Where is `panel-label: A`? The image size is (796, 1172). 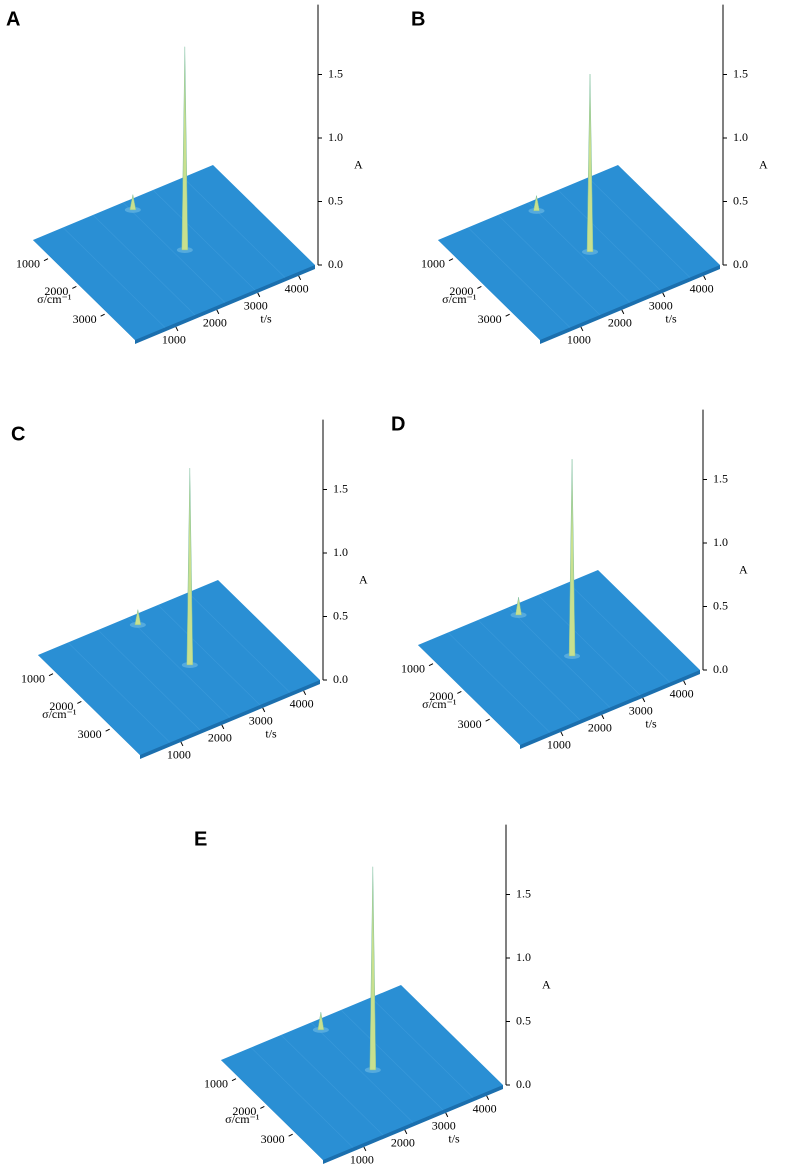 panel-label: A is located at coordinates (13, 19).